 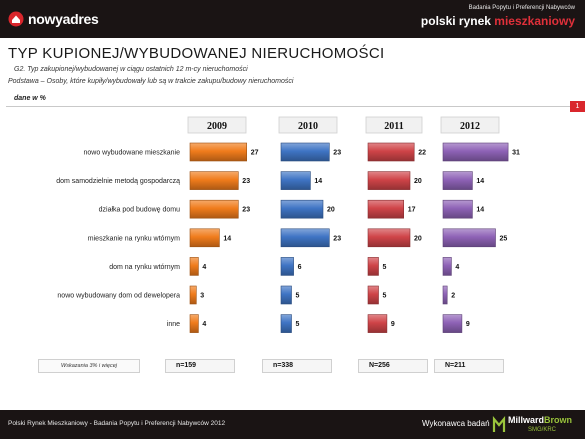 What do you see at coordinates (504, 238) in the screenshot?
I see `value-label-2012: 25` at bounding box center [504, 238].